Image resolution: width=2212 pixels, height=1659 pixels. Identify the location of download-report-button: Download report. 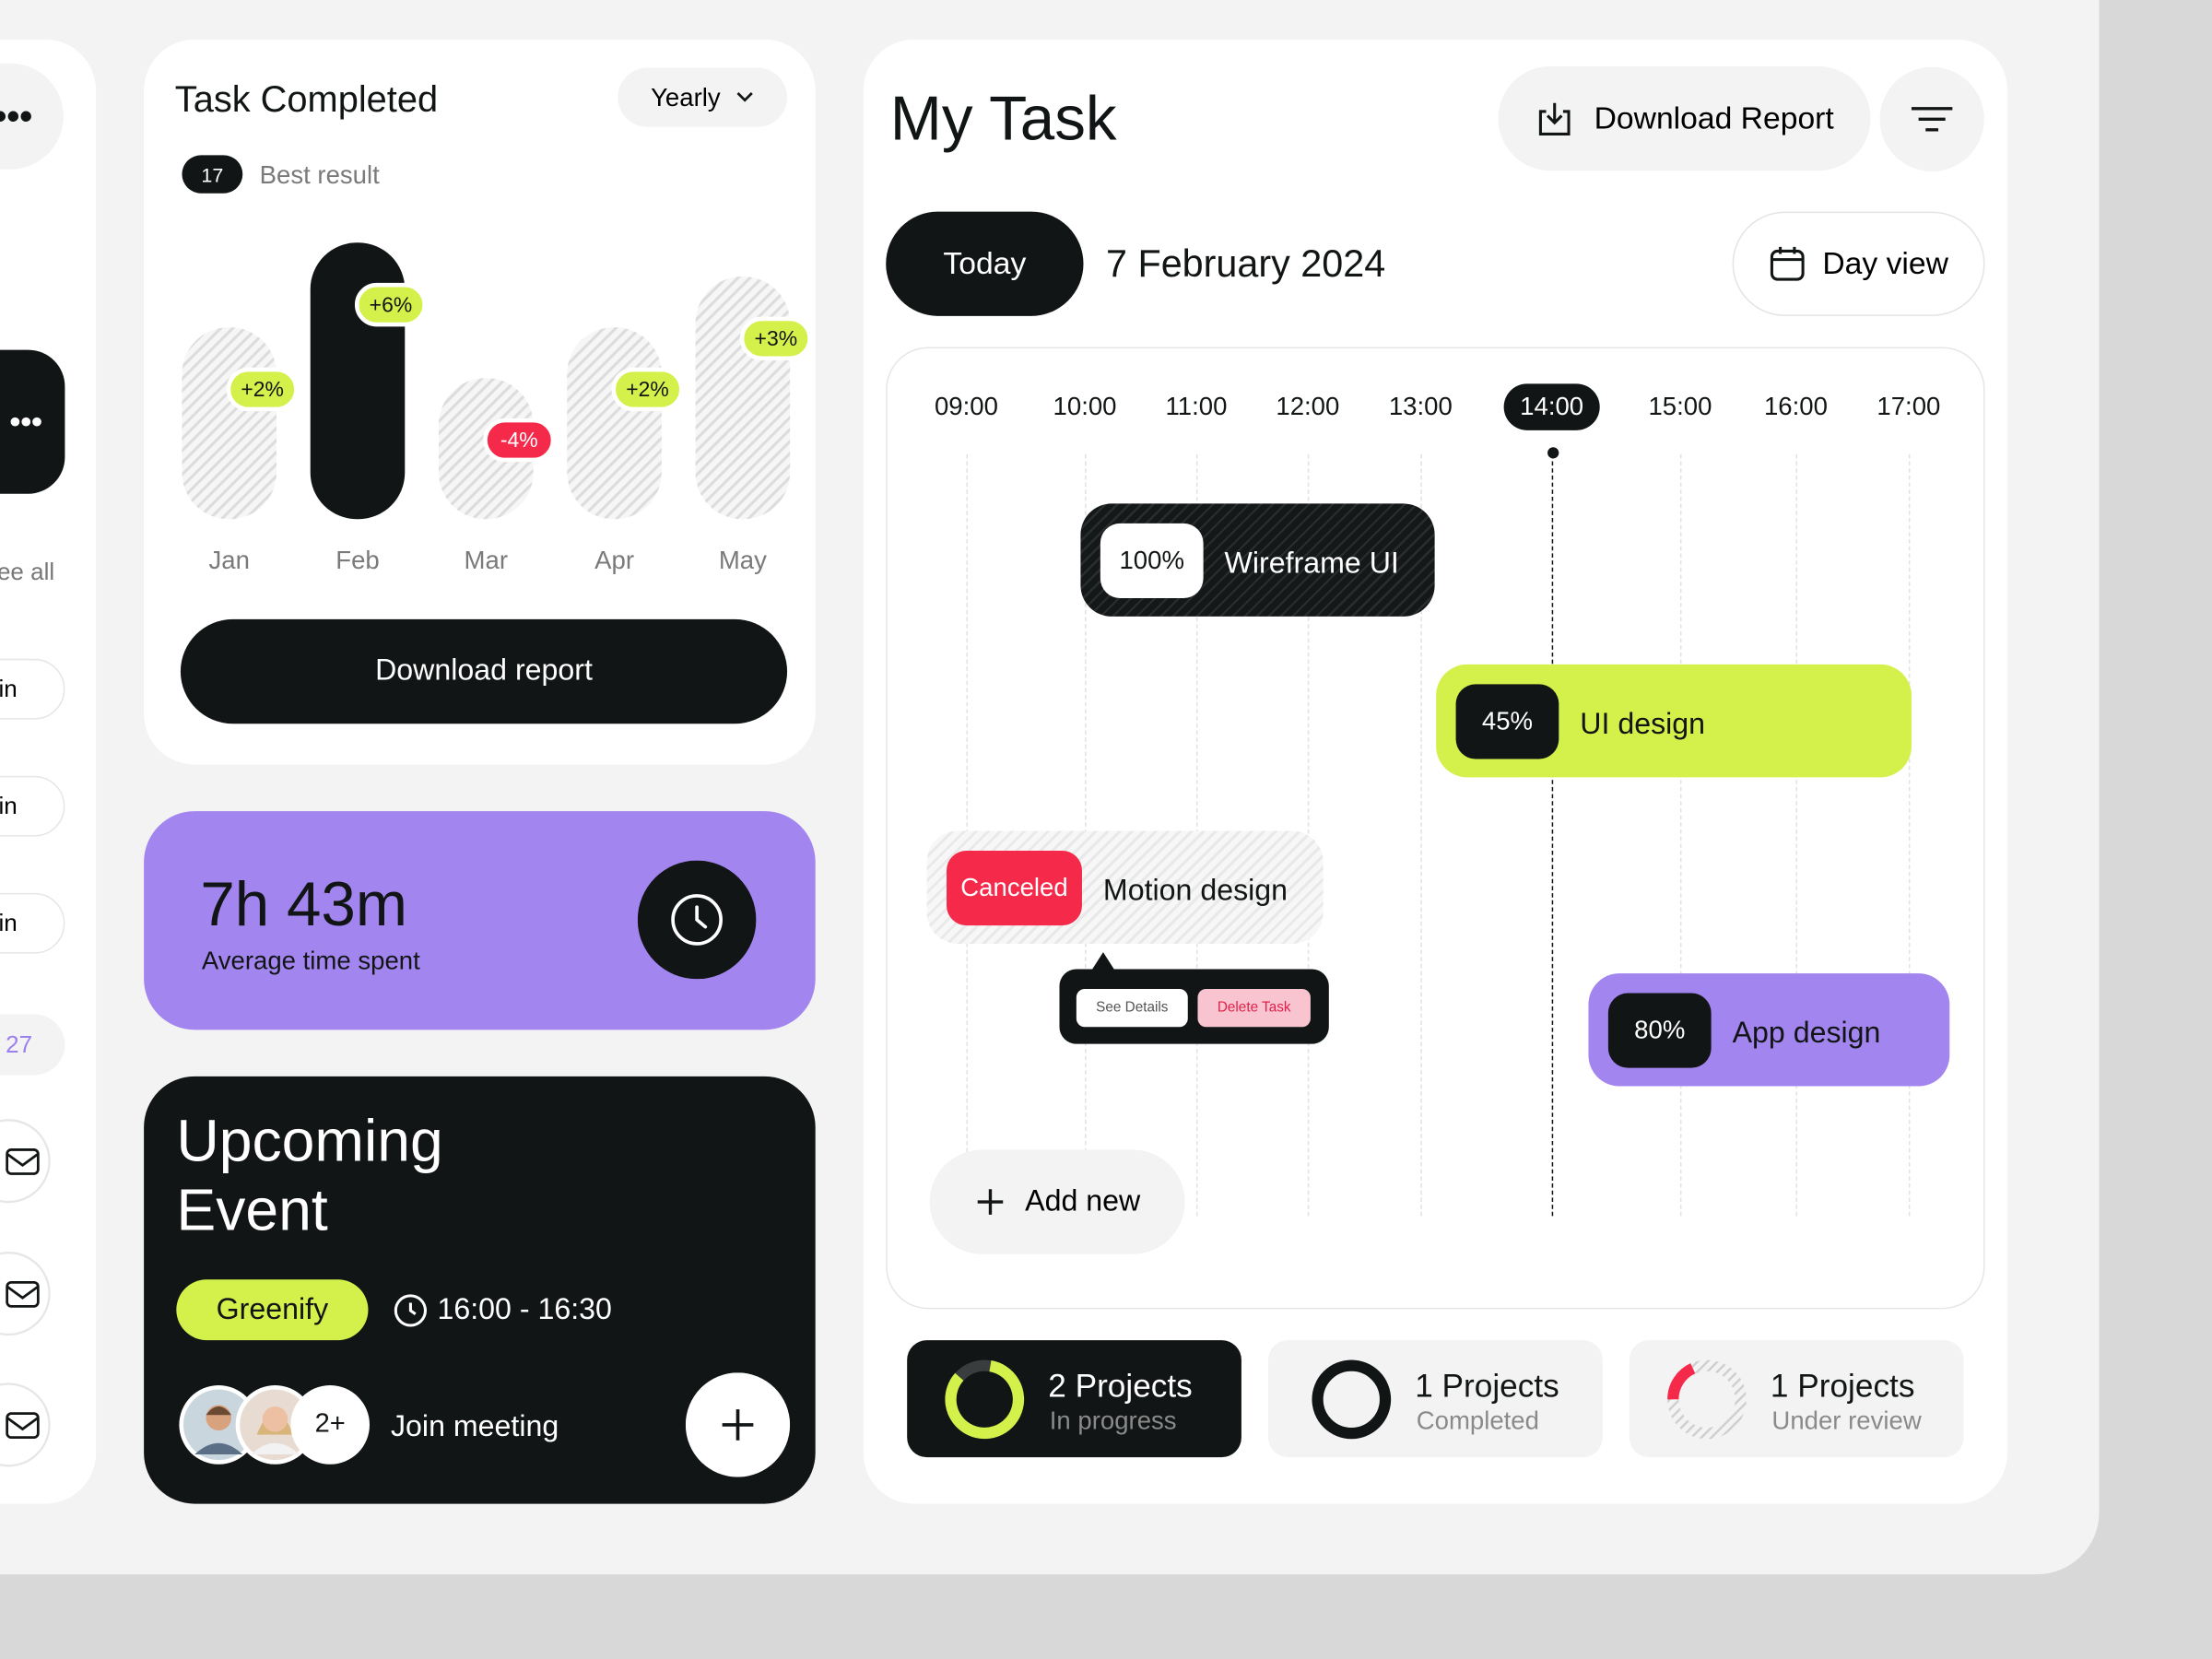
(484, 671).